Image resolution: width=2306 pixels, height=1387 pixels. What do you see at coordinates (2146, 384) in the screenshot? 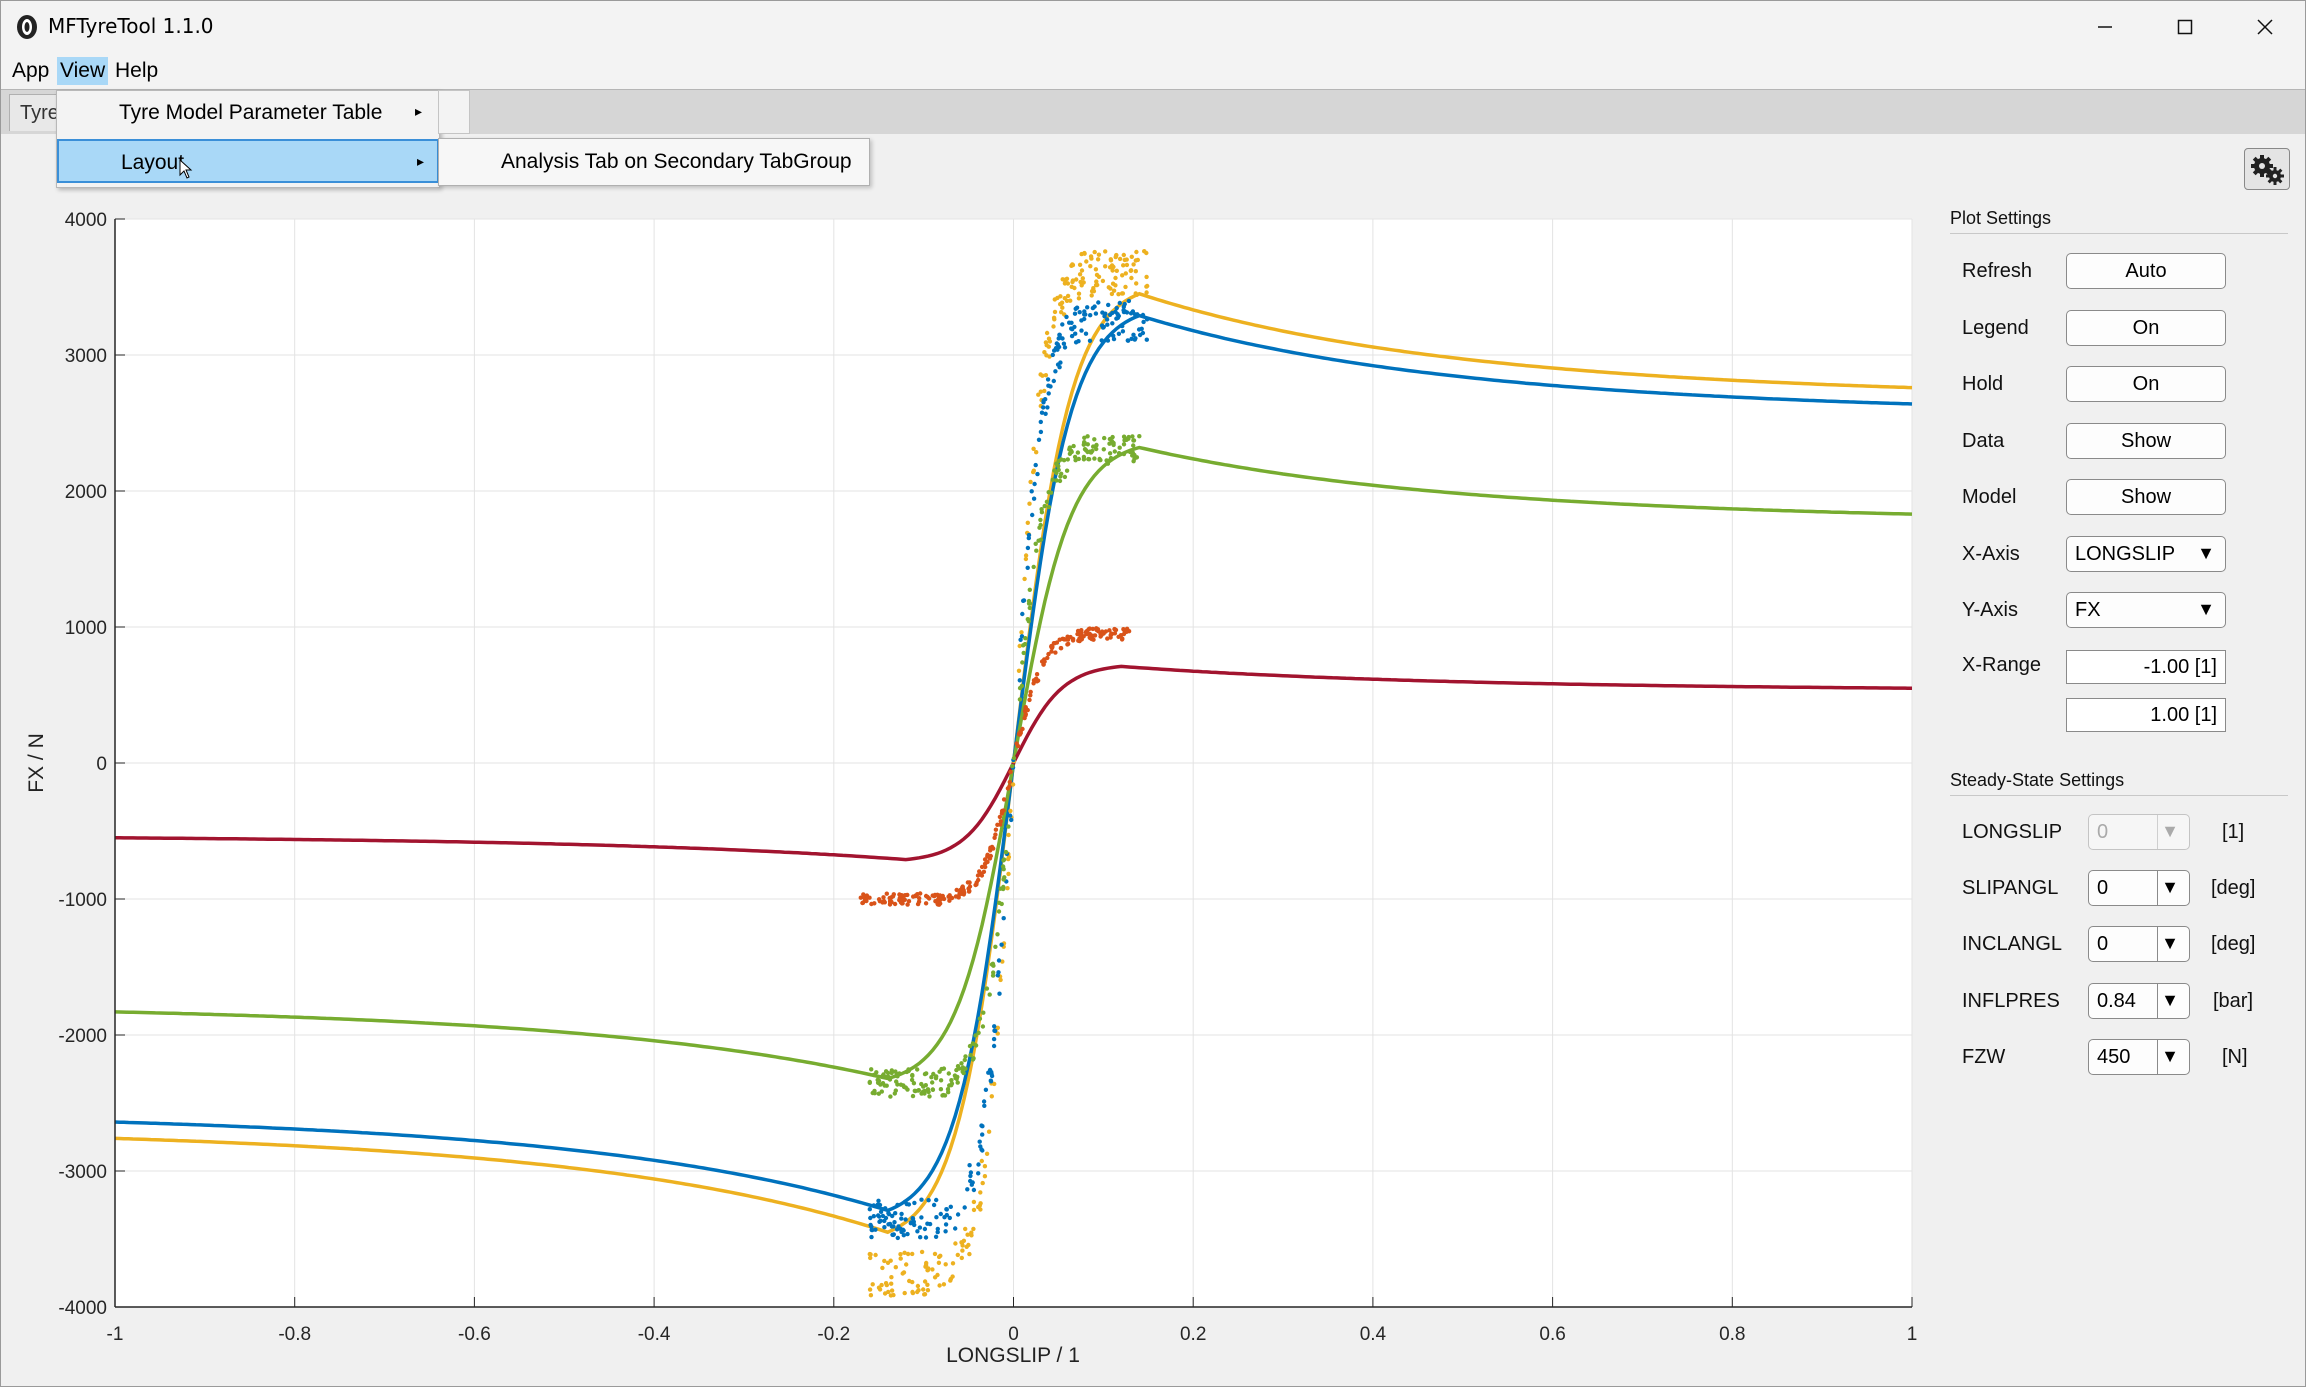
I see `hold-button: On` at bounding box center [2146, 384].